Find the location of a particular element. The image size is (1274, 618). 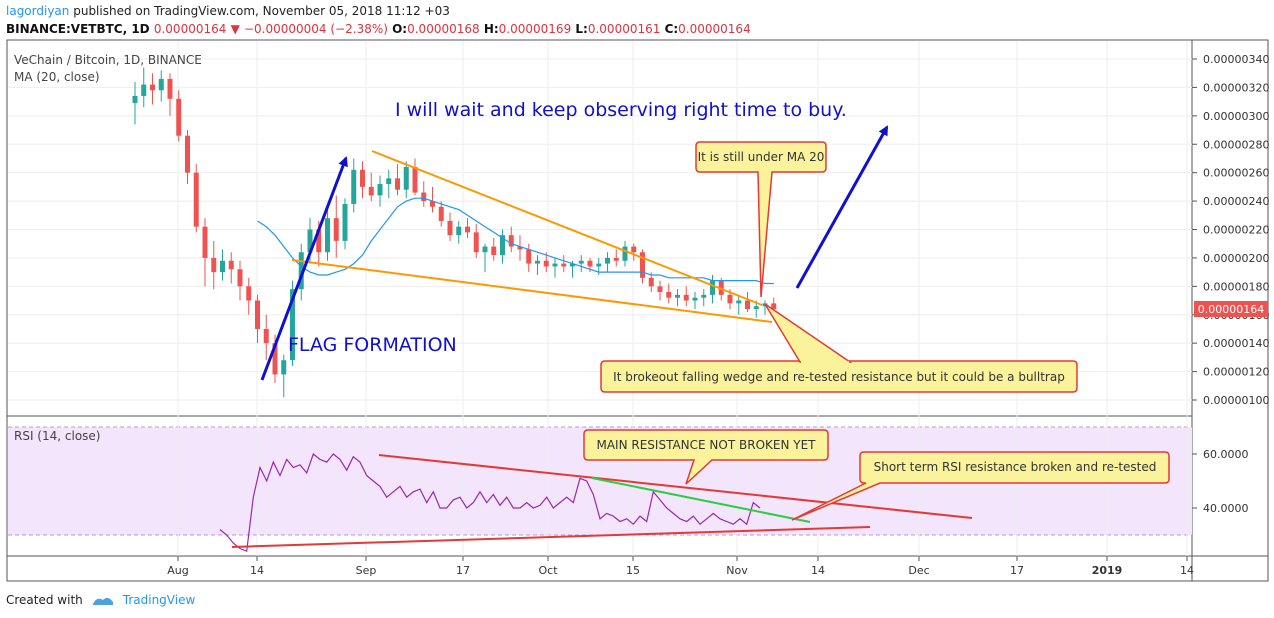

close-label: C: is located at coordinates (671, 29).